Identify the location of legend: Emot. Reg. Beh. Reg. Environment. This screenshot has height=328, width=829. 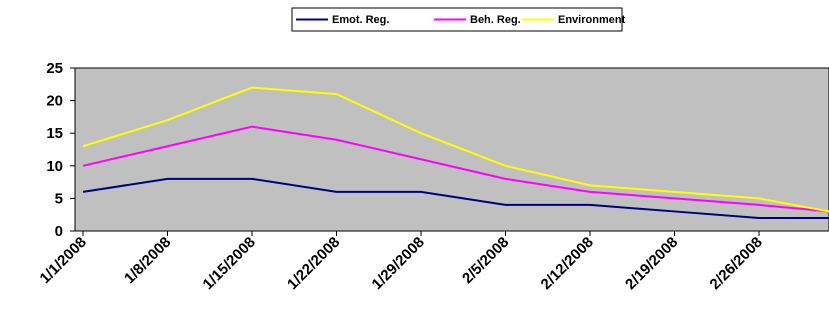
(458, 19).